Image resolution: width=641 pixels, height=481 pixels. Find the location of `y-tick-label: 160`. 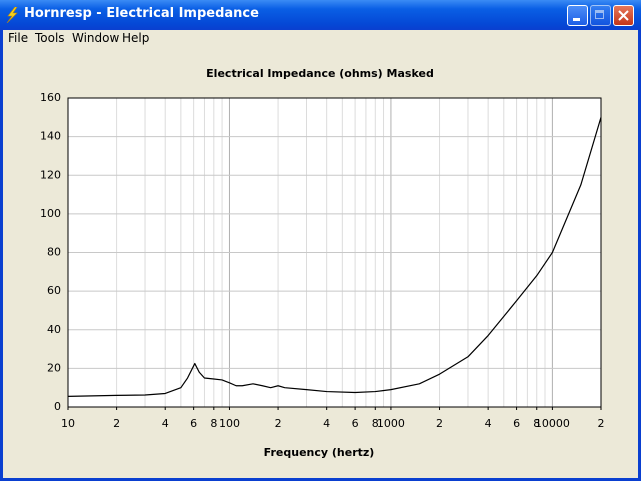

y-tick-label: 160 is located at coordinates (50, 97).